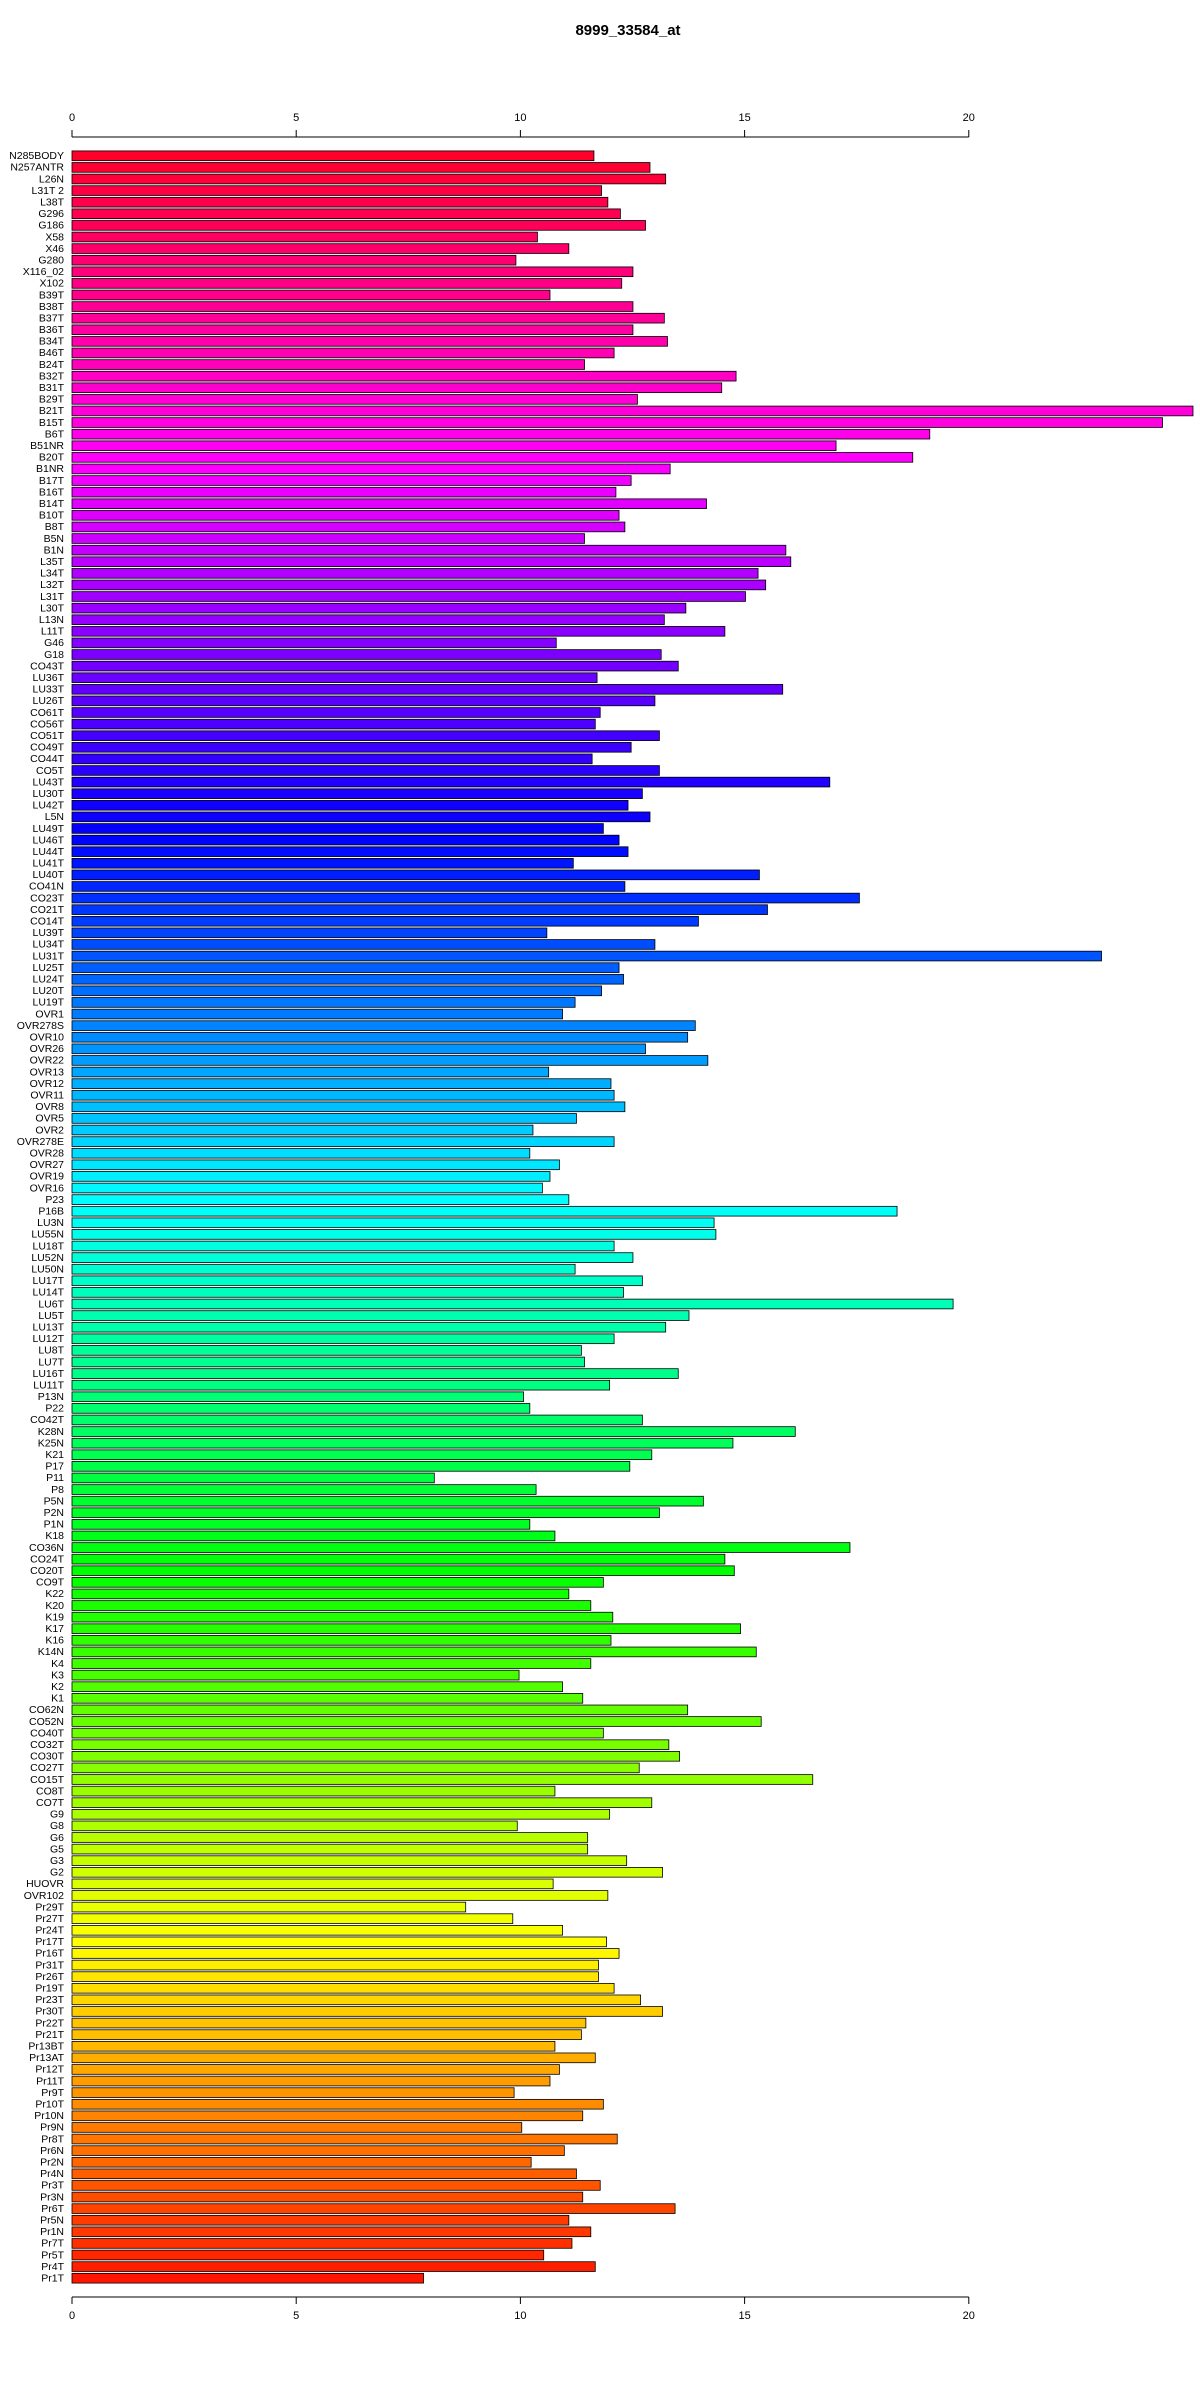  What do you see at coordinates (55, 1478) in the screenshot?
I see `y-tick-label: P11` at bounding box center [55, 1478].